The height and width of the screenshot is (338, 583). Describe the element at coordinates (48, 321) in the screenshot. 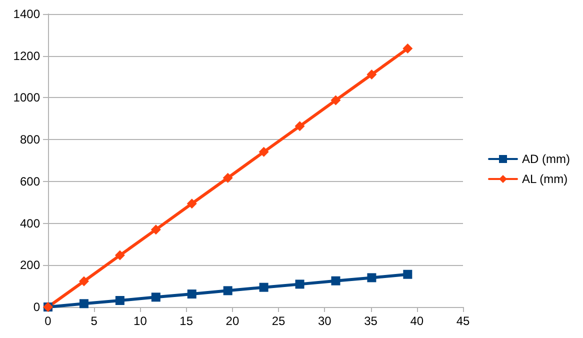

I see `x-tick-label: 0` at that location.